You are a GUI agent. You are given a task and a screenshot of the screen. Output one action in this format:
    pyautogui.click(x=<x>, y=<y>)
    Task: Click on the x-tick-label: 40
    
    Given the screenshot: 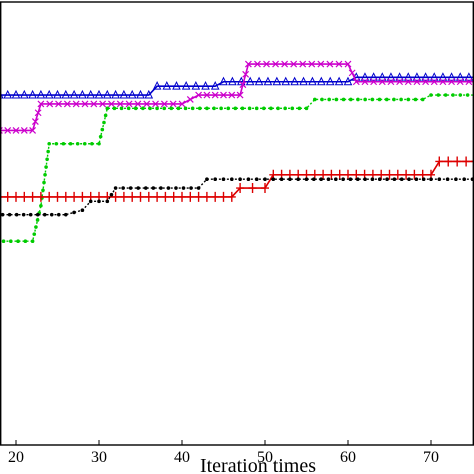 What is the action you would take?
    pyautogui.click(x=182, y=457)
    